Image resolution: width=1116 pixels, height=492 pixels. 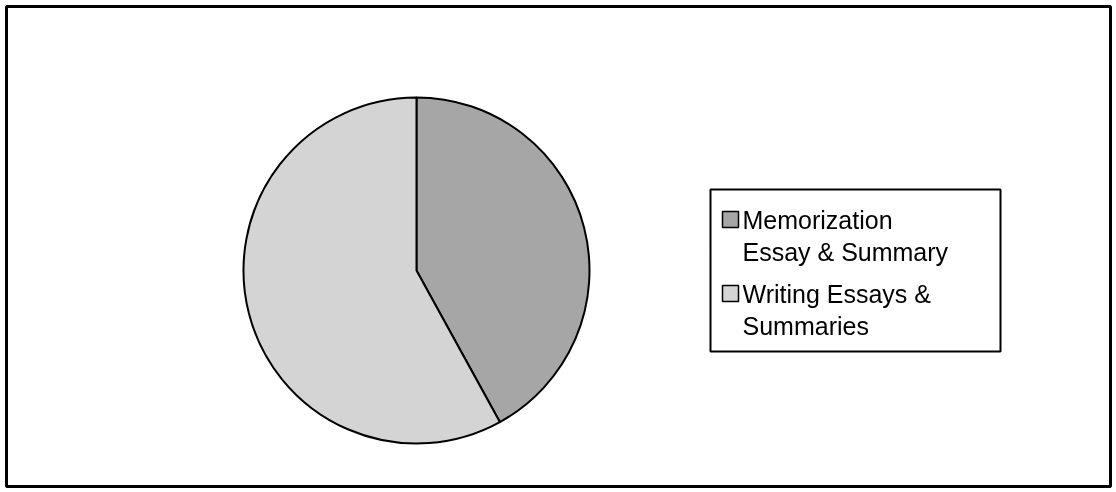 I want to click on legend-label: Writing Essays & Summaries, so click(x=837, y=309).